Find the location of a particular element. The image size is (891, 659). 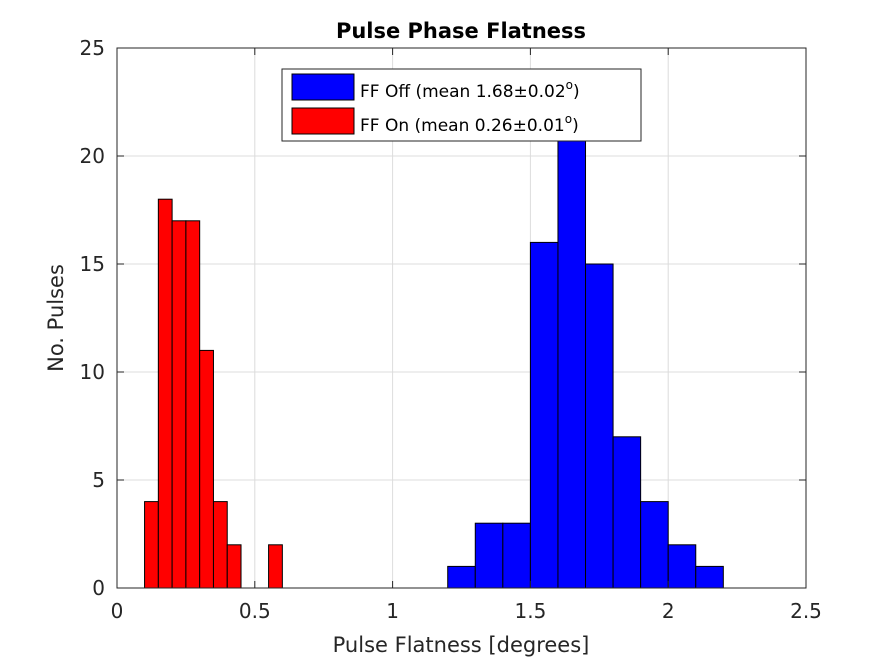

y-tick-label: 5 is located at coordinates (98, 480).